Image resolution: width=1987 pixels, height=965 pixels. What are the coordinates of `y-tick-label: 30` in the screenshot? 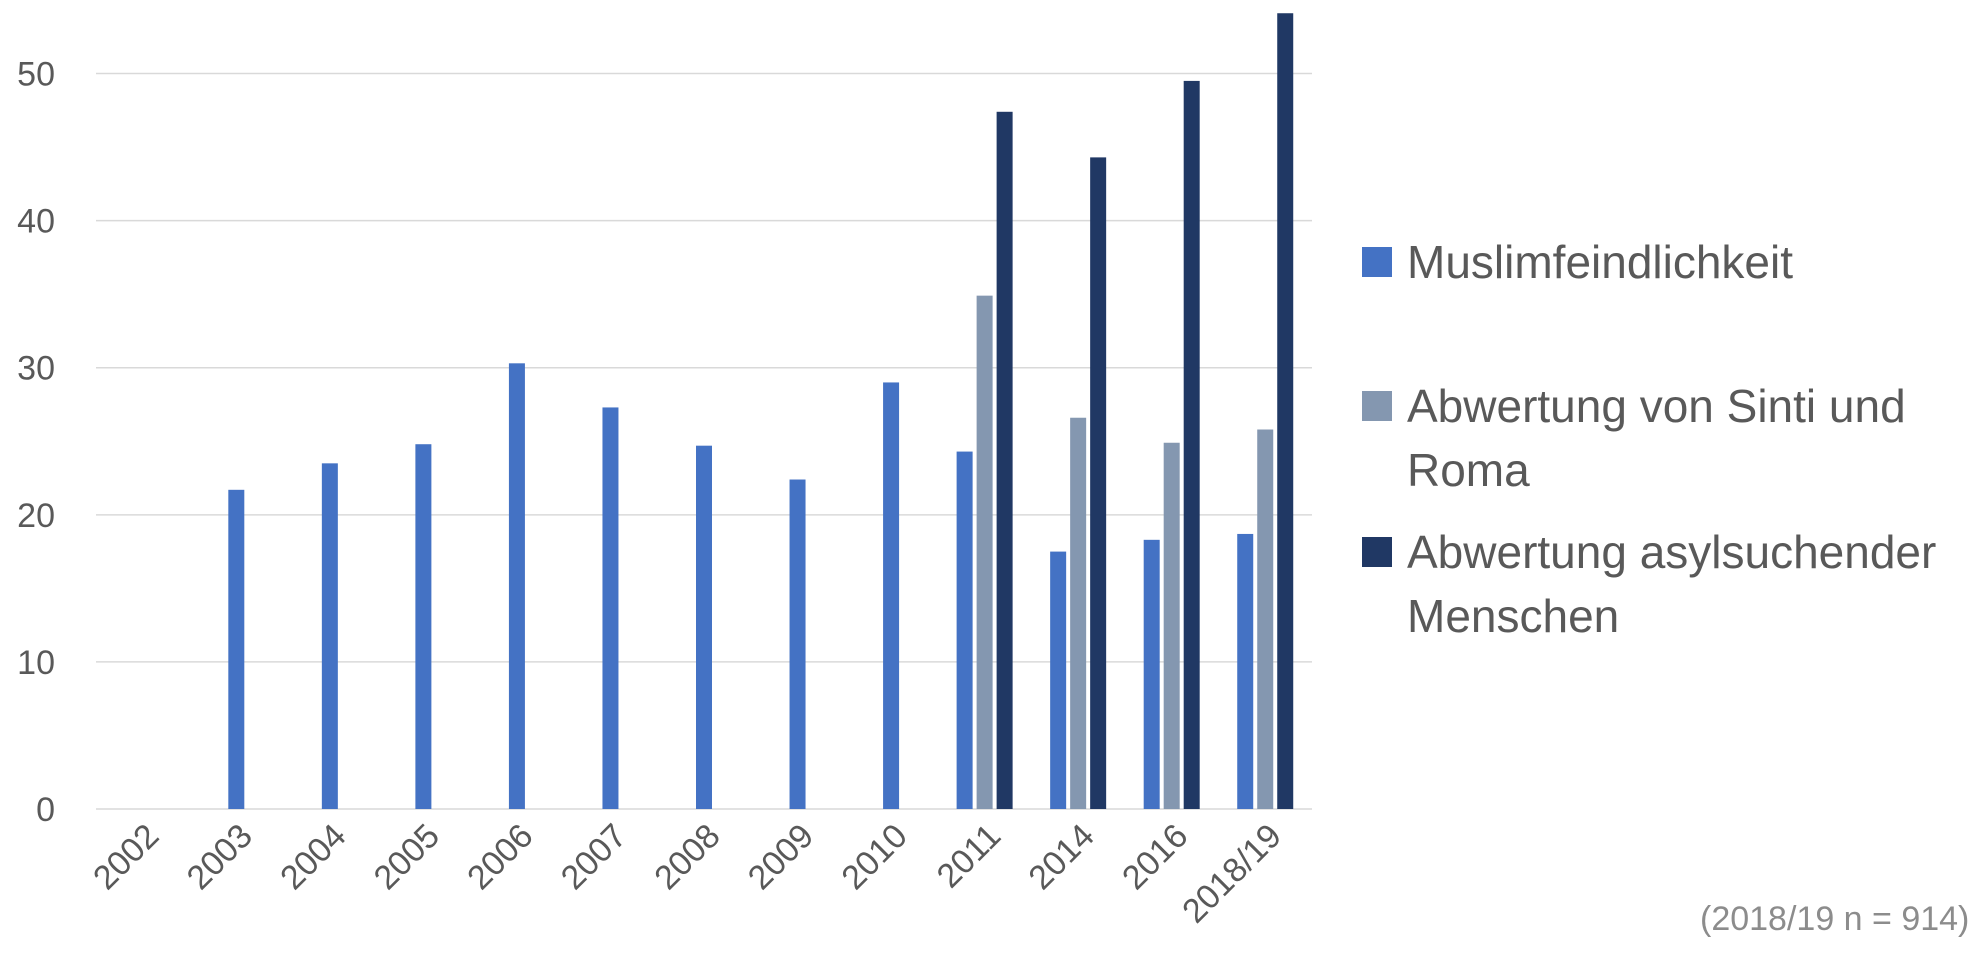 It's located at (36, 369).